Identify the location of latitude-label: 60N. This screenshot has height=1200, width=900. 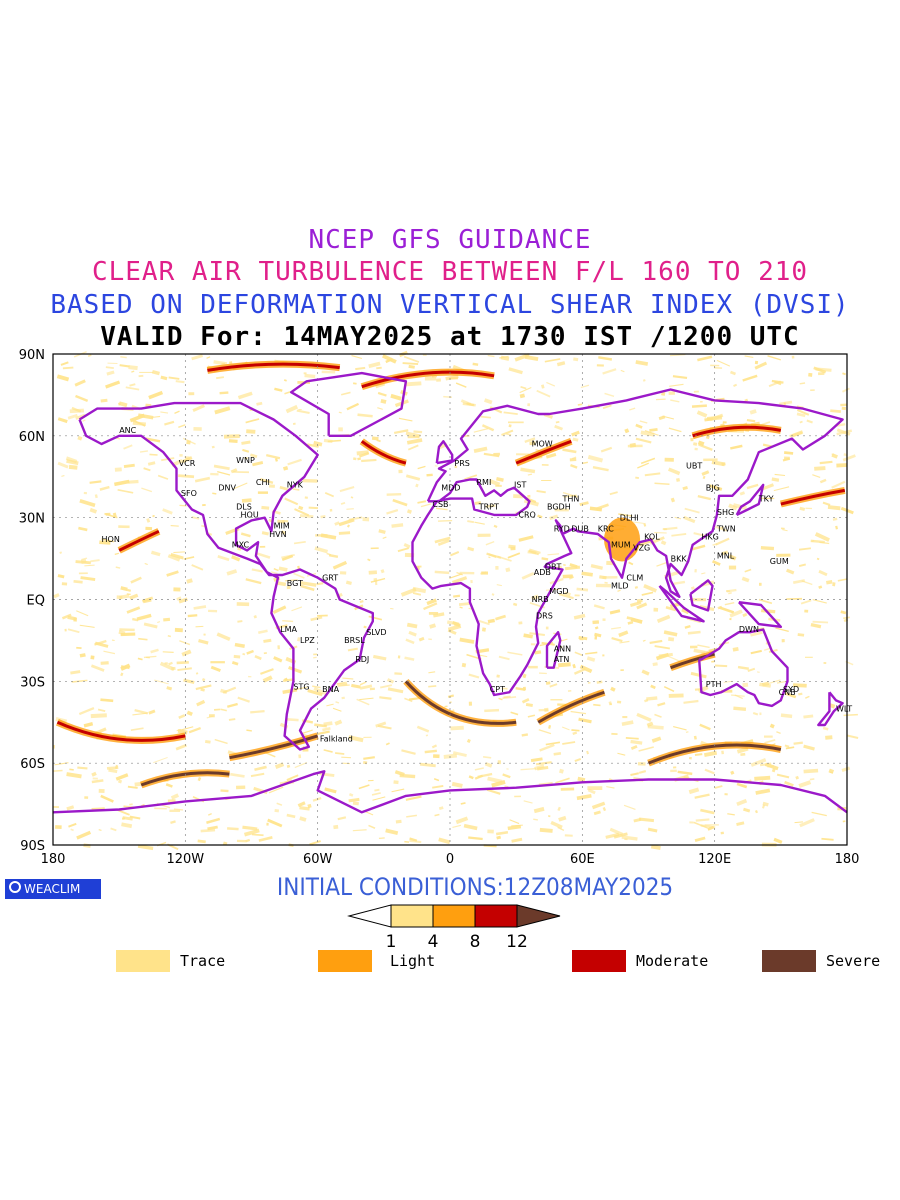
(32, 437).